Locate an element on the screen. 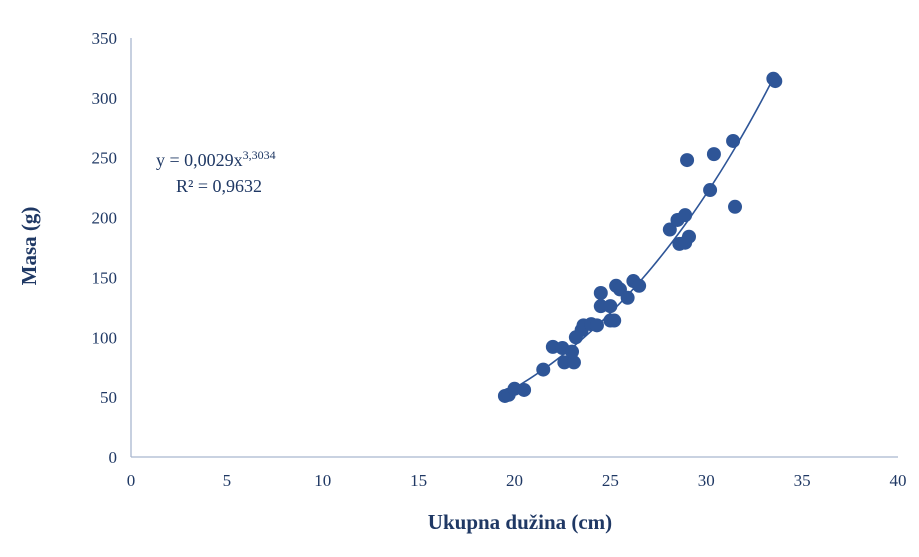 This screenshot has height=557, width=919. x-tick-label: 30 is located at coordinates (706, 480).